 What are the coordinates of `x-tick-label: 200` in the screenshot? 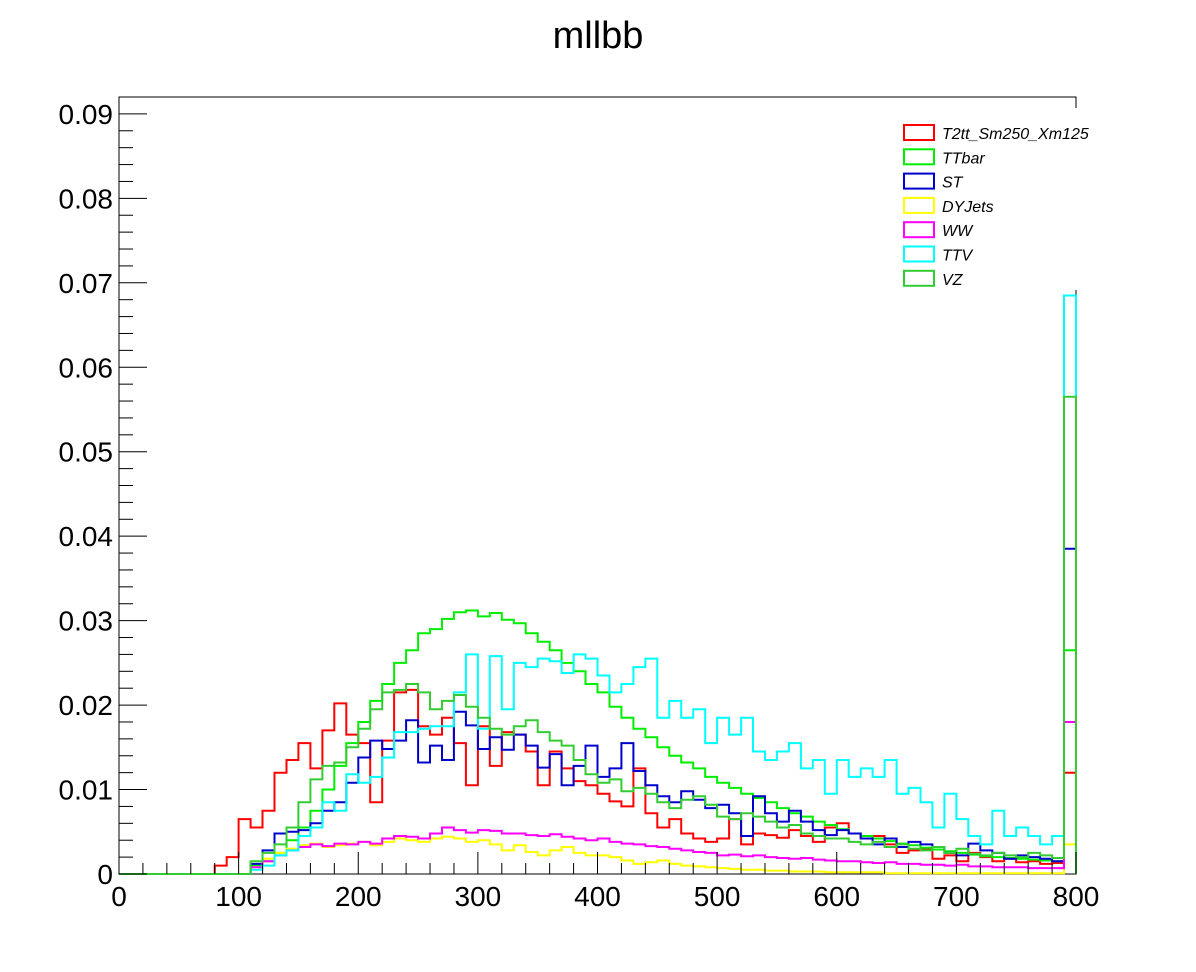 It's located at (358, 896).